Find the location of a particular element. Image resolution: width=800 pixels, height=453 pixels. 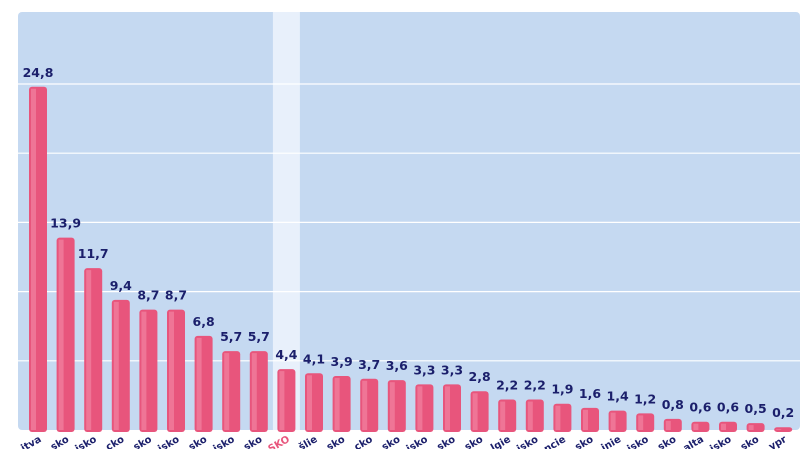

value-label: 0,5 is located at coordinates (756, 408).